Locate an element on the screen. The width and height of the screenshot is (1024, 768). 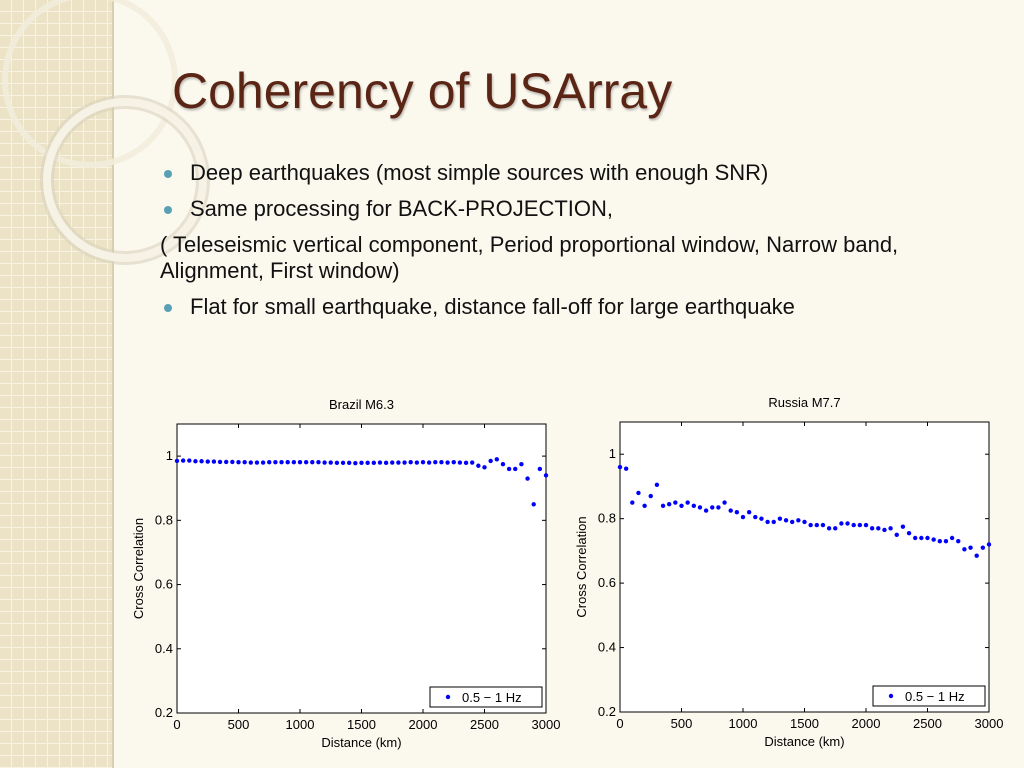
legend-box is located at coordinates (486, 697).